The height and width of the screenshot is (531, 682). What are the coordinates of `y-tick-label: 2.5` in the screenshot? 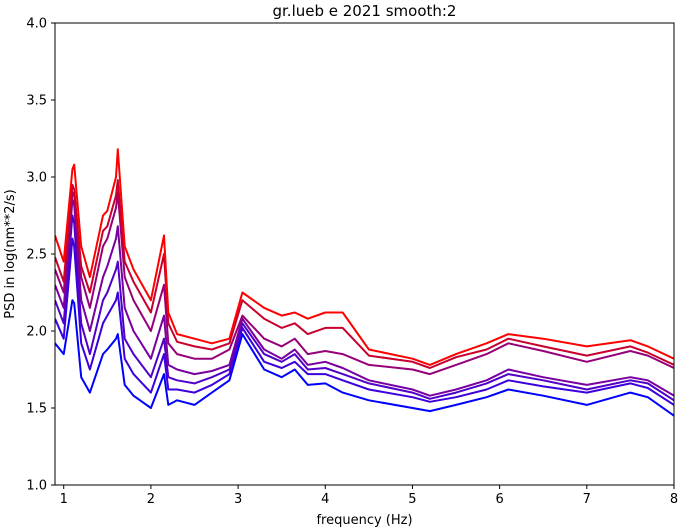 It's located at (36, 255).